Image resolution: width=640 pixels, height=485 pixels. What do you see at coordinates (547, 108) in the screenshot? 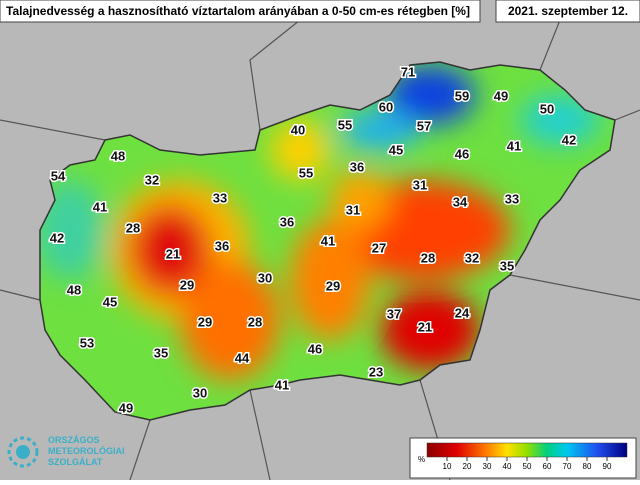
I see `station-value: 50` at bounding box center [547, 108].